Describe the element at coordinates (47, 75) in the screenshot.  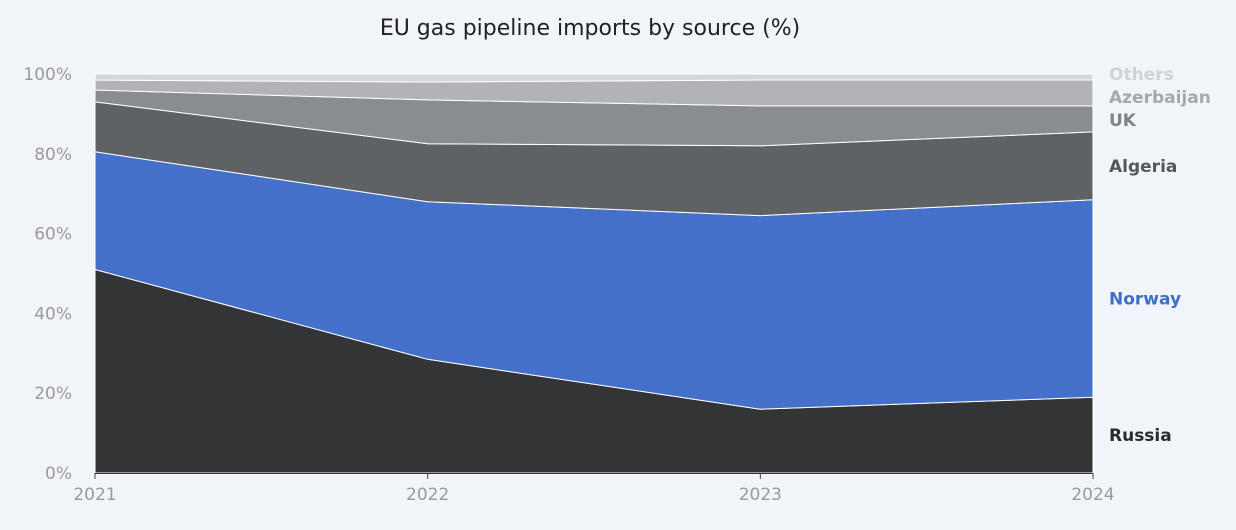
I see `y-tick-label: 100%` at that location.